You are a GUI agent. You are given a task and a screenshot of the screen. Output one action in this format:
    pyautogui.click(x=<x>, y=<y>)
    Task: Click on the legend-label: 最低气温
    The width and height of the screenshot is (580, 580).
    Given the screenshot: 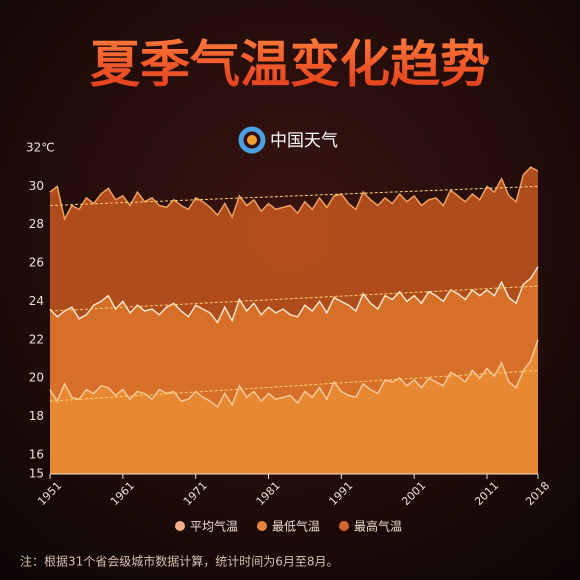 What is the action you would take?
    pyautogui.click(x=296, y=526)
    